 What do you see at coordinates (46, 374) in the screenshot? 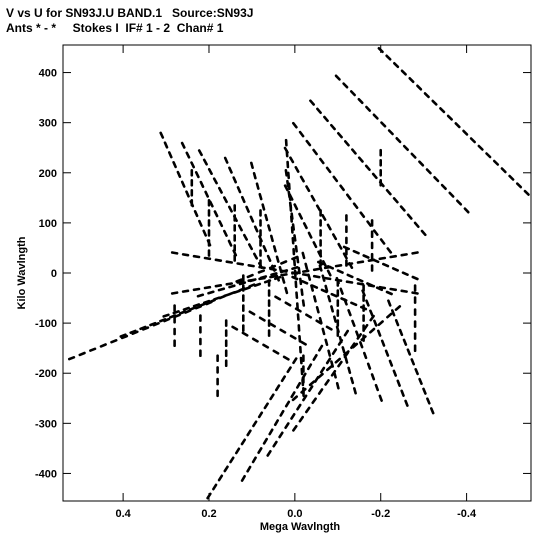
I see `y-tick-label: -200` at bounding box center [46, 374].